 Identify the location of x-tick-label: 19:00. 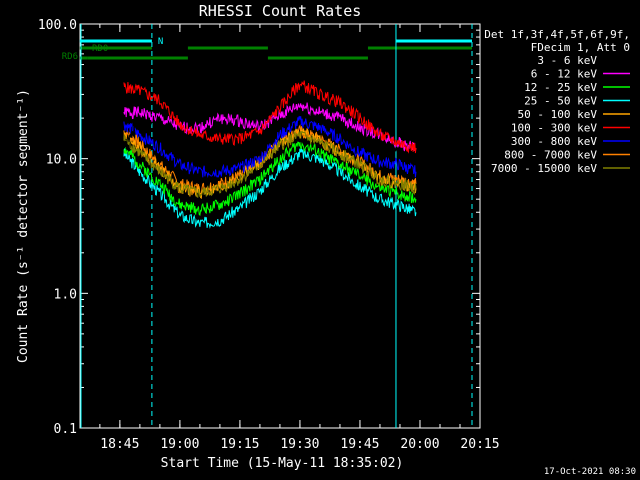
(179, 444).